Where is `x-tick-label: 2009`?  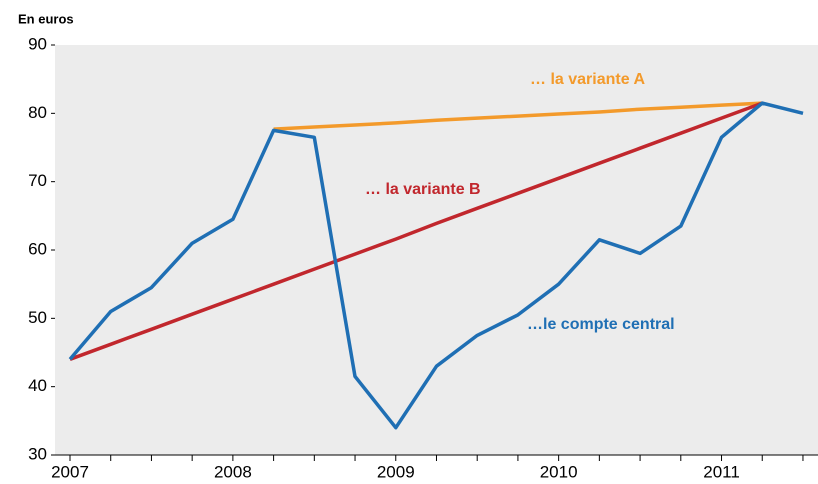 x-tick-label: 2009 is located at coordinates (396, 471).